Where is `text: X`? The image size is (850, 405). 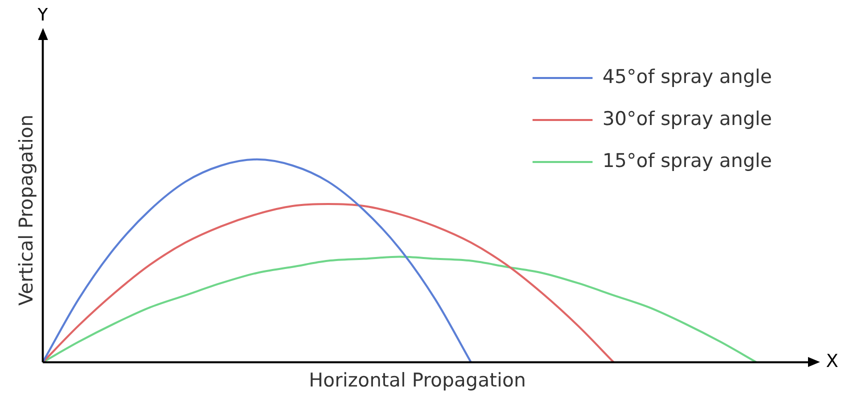 text: X is located at coordinates (832, 361).